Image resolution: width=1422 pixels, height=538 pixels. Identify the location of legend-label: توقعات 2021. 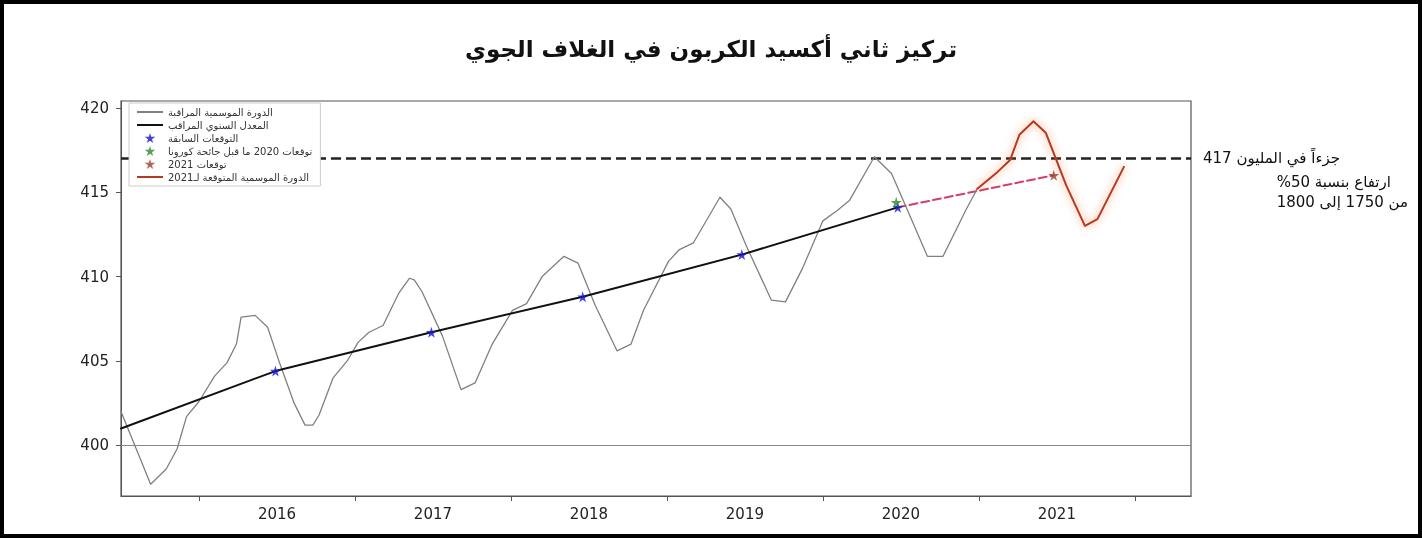
(197, 164).